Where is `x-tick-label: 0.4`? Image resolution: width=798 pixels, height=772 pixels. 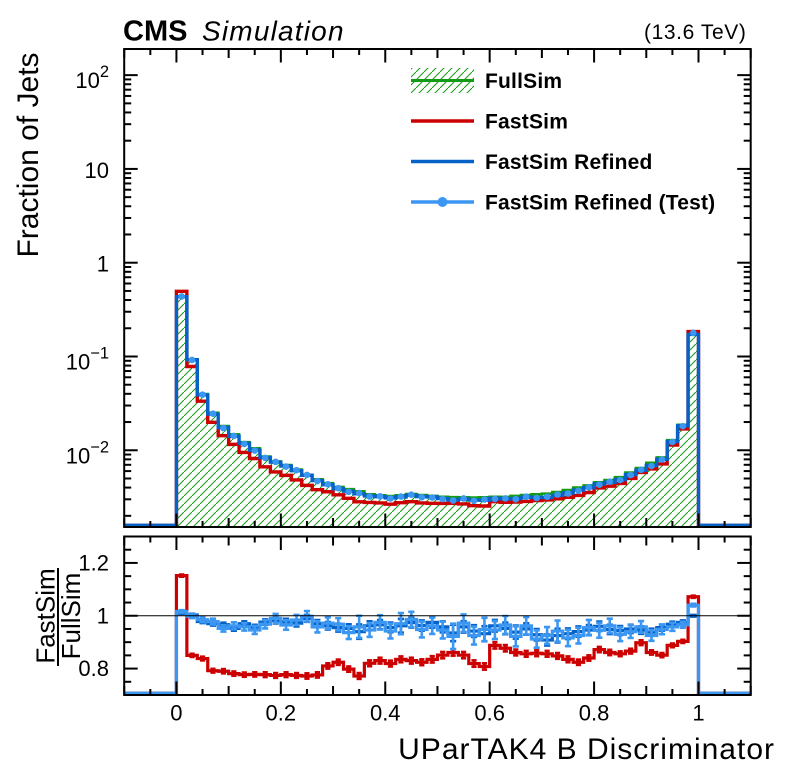
x-tick-label: 0.4 is located at coordinates (385, 713).